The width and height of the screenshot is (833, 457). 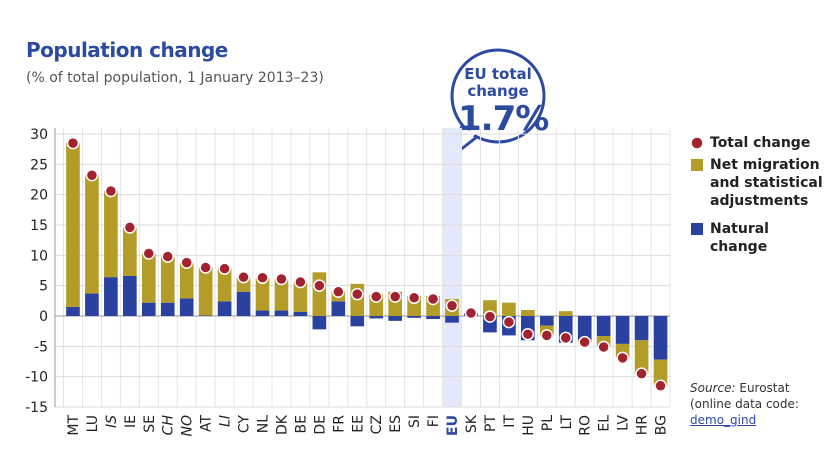 I want to click on x-tick-label: SE, so click(x=150, y=424).